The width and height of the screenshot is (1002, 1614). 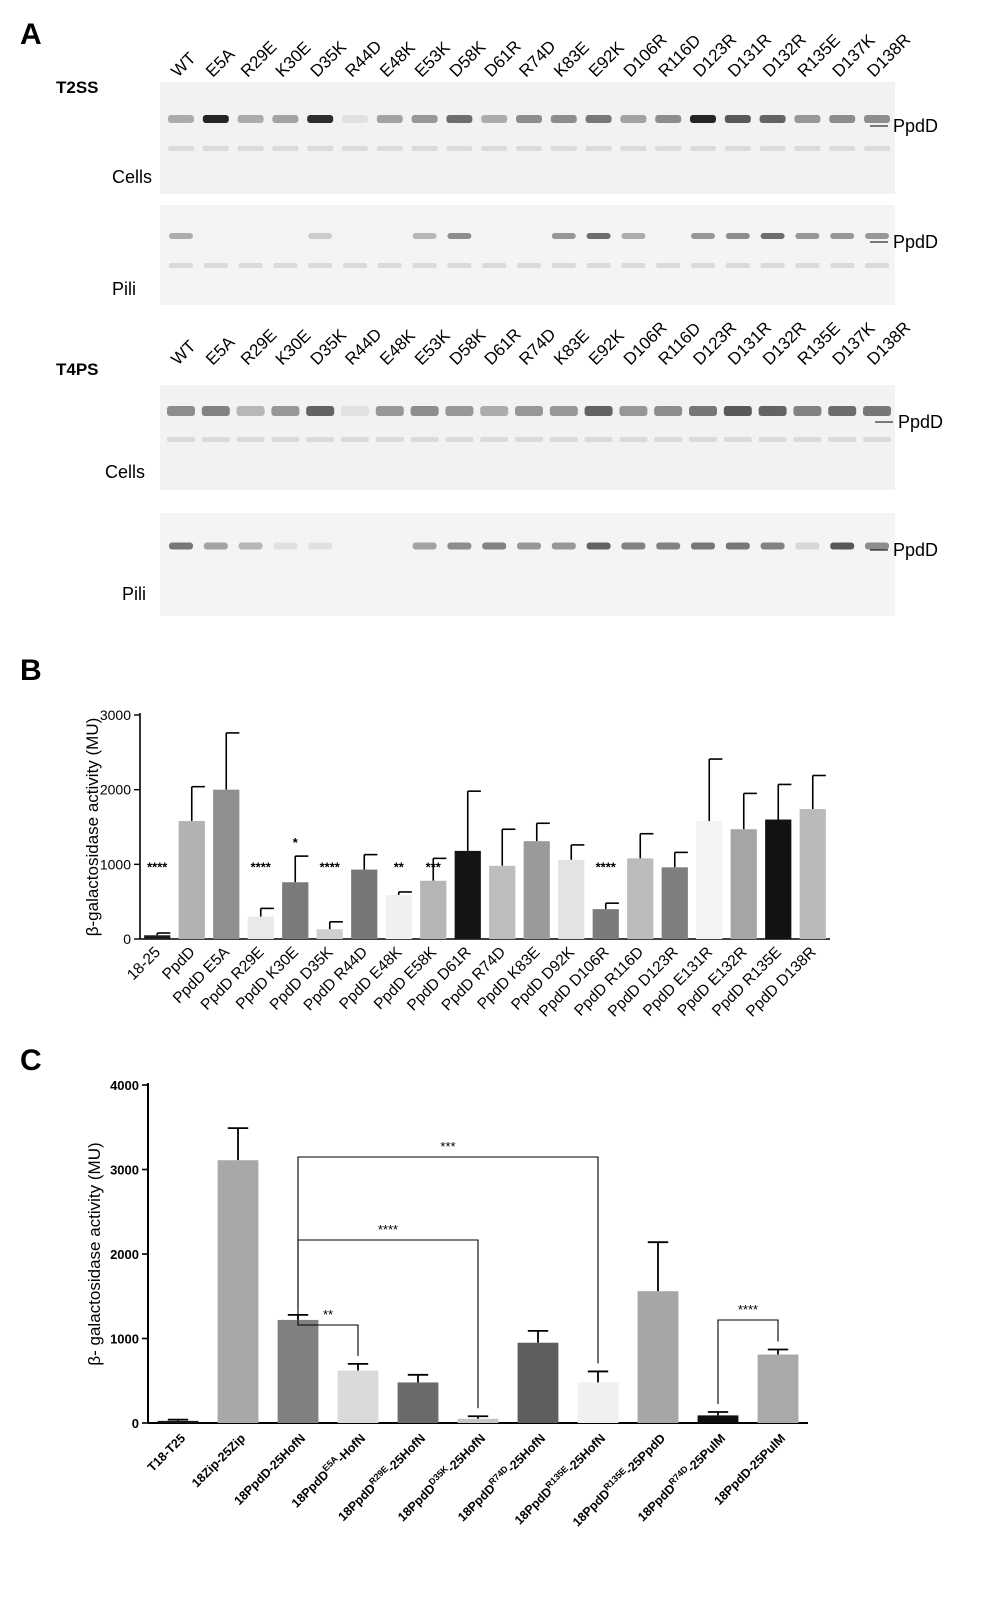 What do you see at coordinates (748, 1309) in the screenshot?
I see `bracket-label: ****` at bounding box center [748, 1309].